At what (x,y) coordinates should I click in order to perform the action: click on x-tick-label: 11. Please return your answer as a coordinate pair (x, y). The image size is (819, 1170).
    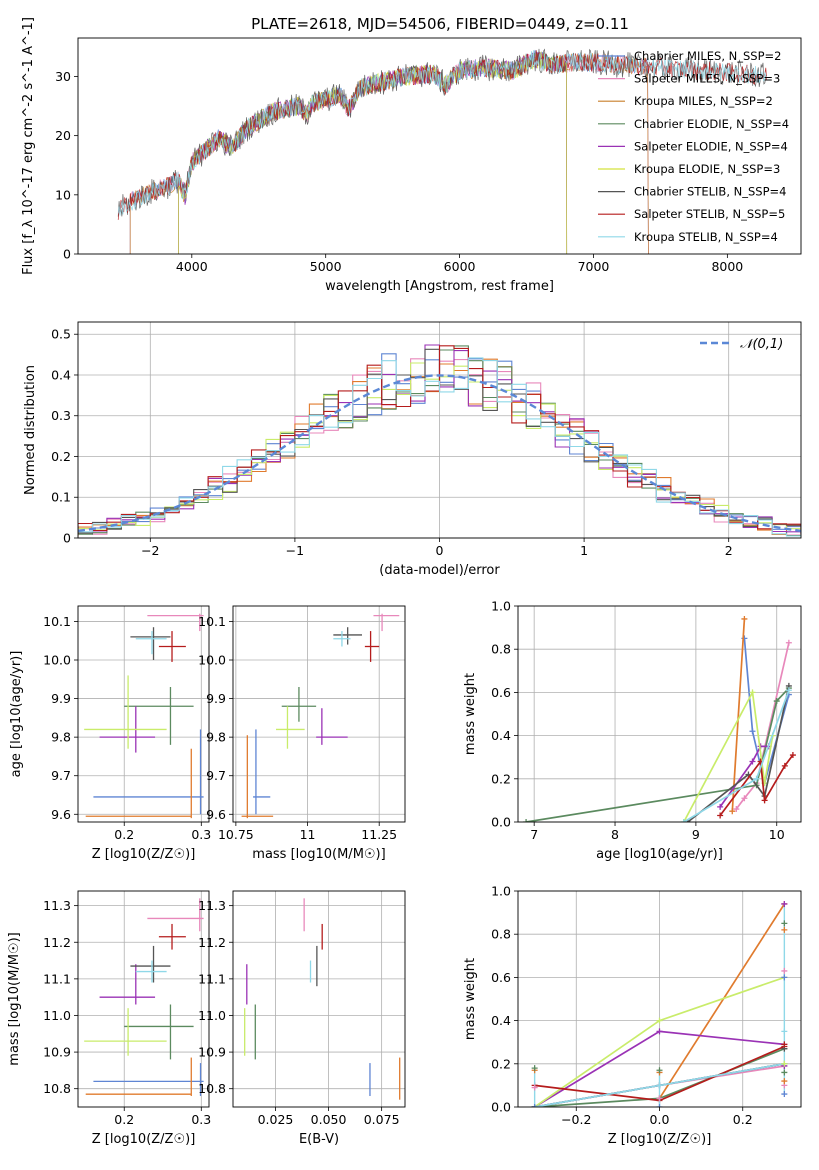
    Looking at the image, I should click on (308, 834).